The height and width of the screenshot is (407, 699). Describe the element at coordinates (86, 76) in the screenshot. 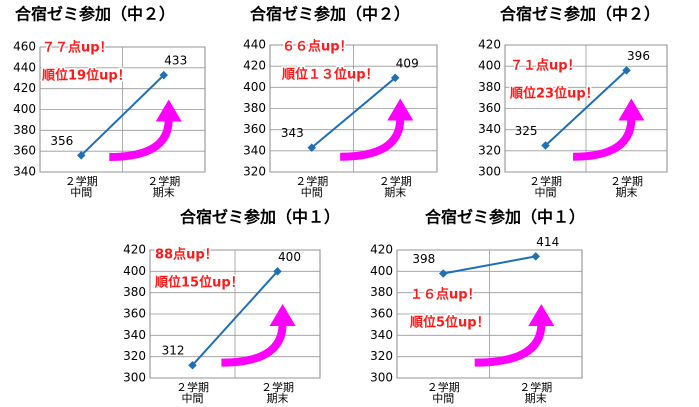

I see `annotation: 順位19位up！` at that location.